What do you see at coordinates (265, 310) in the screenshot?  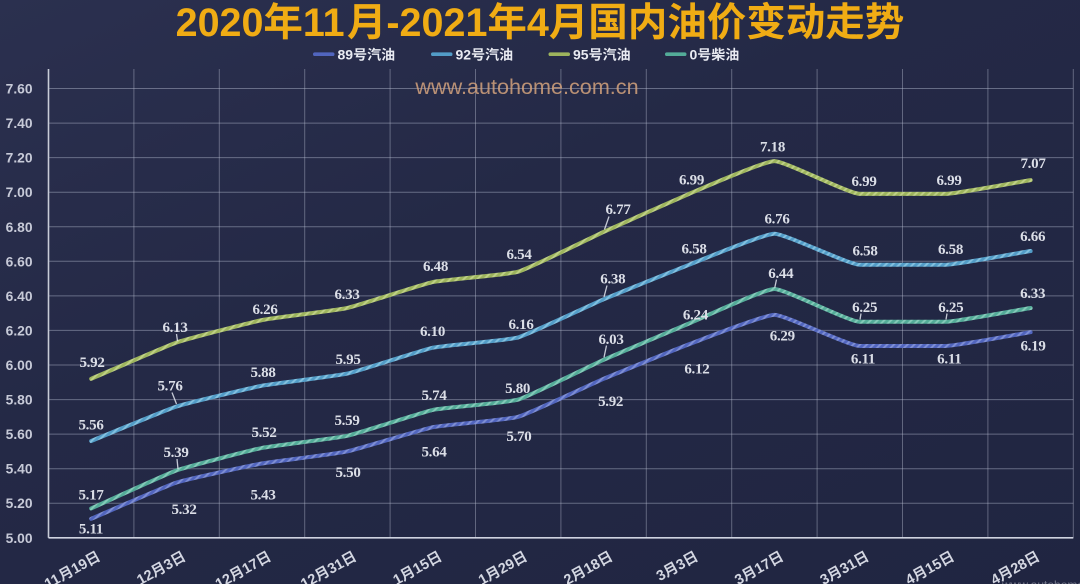 I see `svg-text: 6.26` at bounding box center [265, 310].